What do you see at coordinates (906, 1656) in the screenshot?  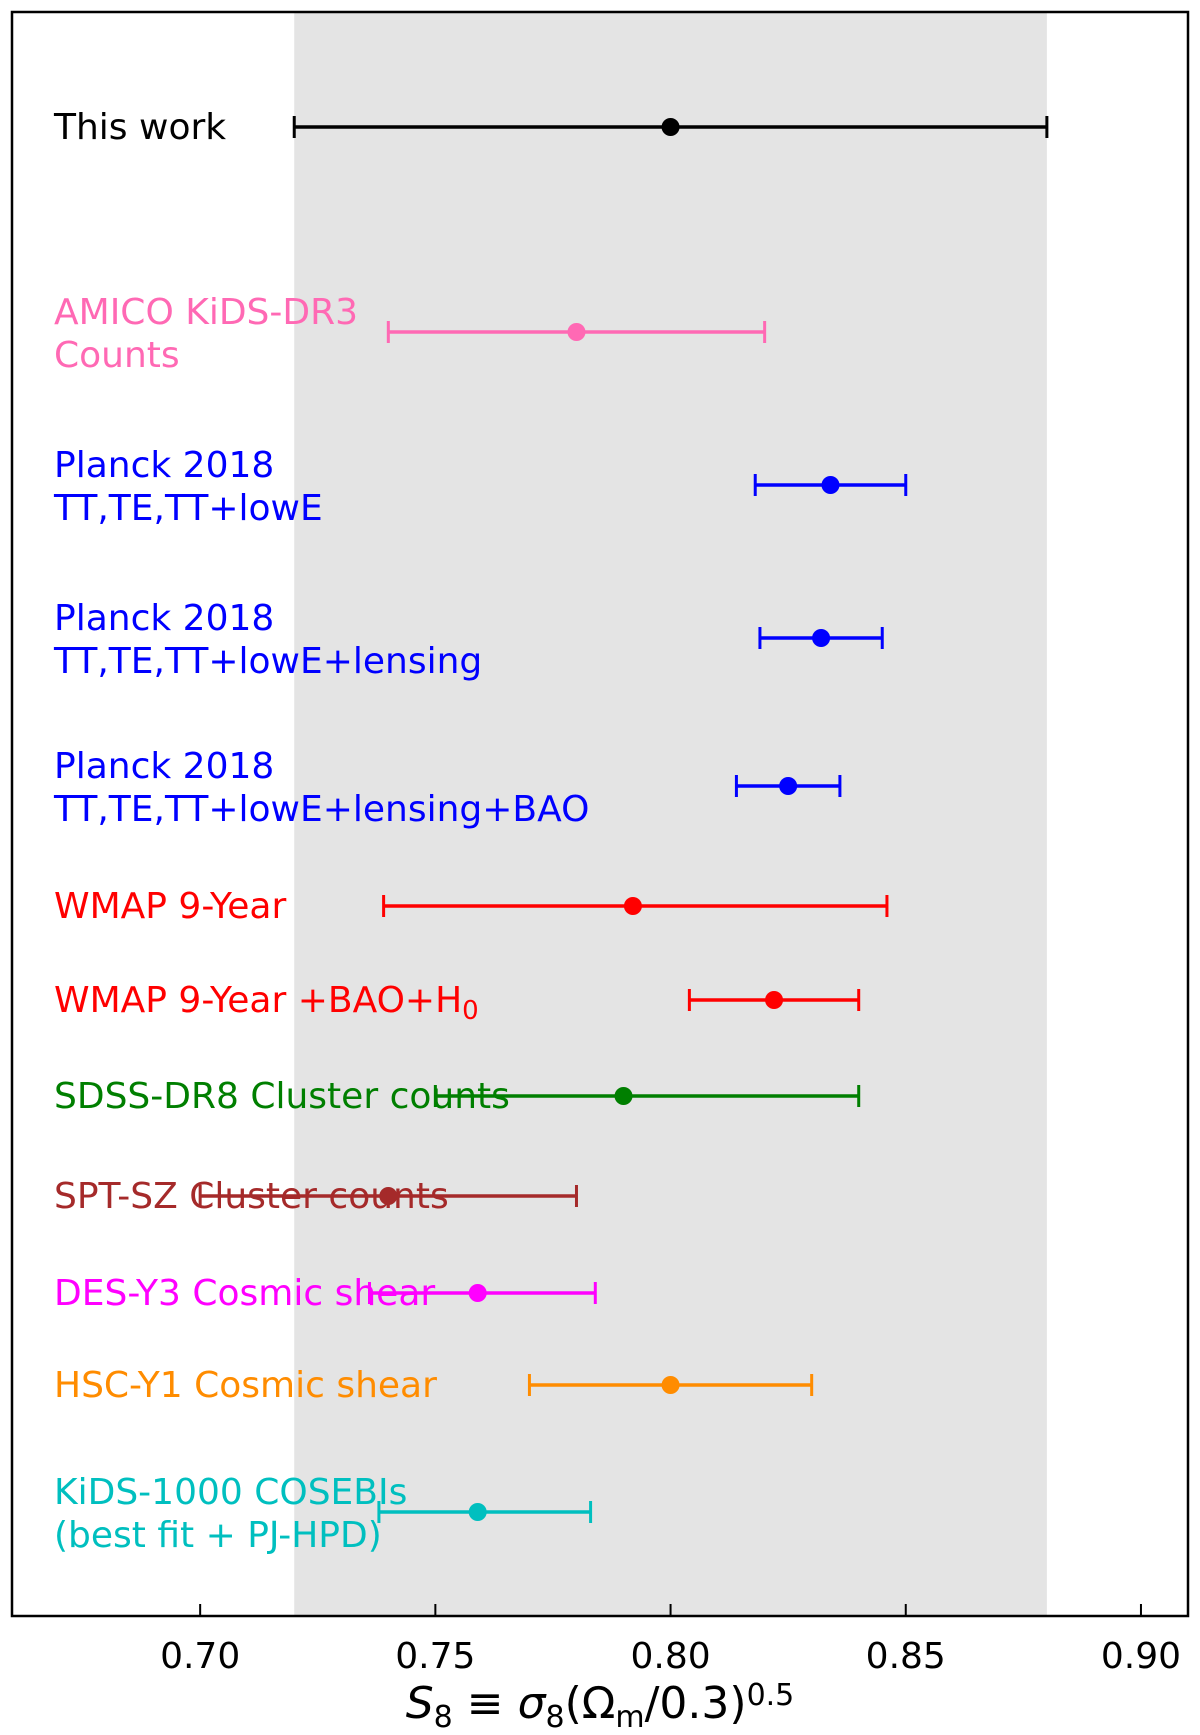 I see `x-tick-label: 0.85` at bounding box center [906, 1656].